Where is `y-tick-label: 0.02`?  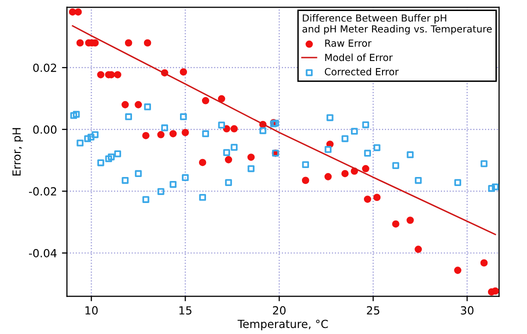 y-tick-label: 0.02 is located at coordinates (44, 68).